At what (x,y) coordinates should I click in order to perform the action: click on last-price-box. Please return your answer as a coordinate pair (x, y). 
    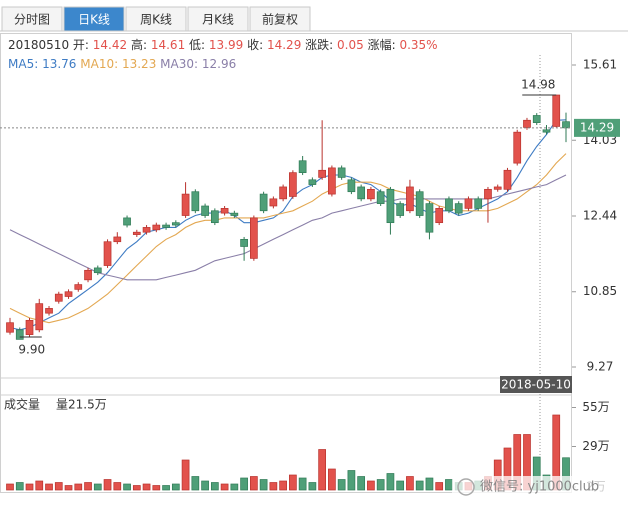
    Looking at the image, I should click on (597, 127).